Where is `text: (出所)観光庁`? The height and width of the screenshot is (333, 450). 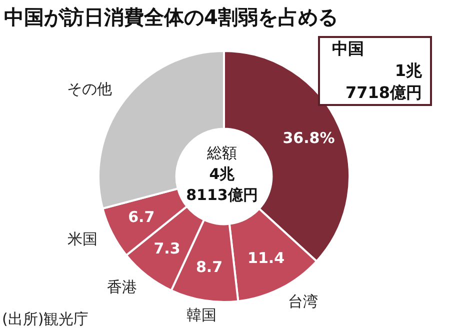
text: (出所)観光庁 is located at coordinates (45, 319).